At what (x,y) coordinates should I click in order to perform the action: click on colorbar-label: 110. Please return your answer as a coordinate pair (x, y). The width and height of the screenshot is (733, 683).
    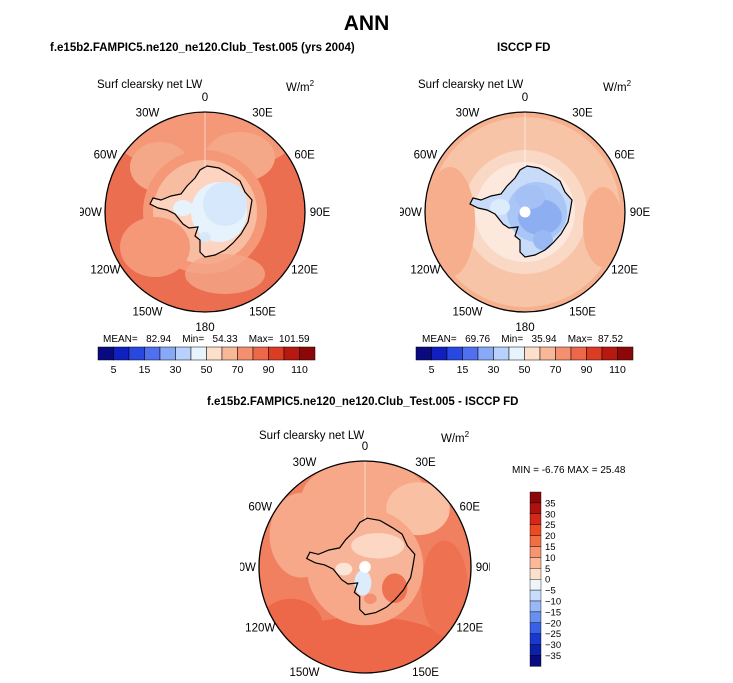
    Looking at the image, I should click on (299, 370).